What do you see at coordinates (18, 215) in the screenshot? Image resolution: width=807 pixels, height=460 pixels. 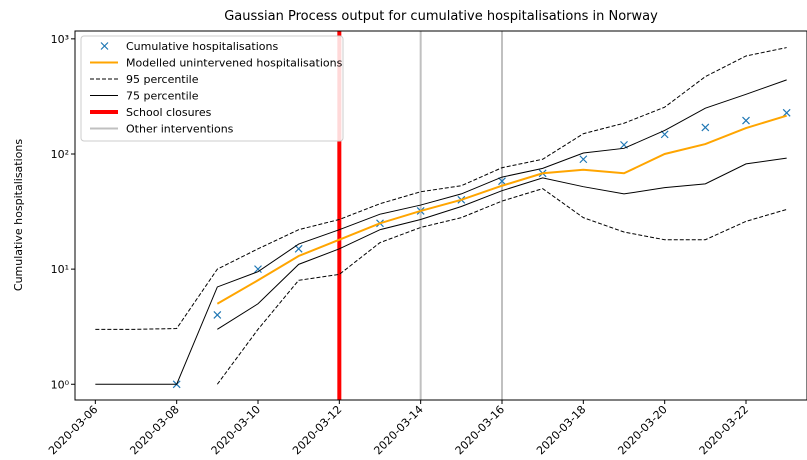 I see `y-axis-label: Cumulative hospitalisations` at bounding box center [18, 215].